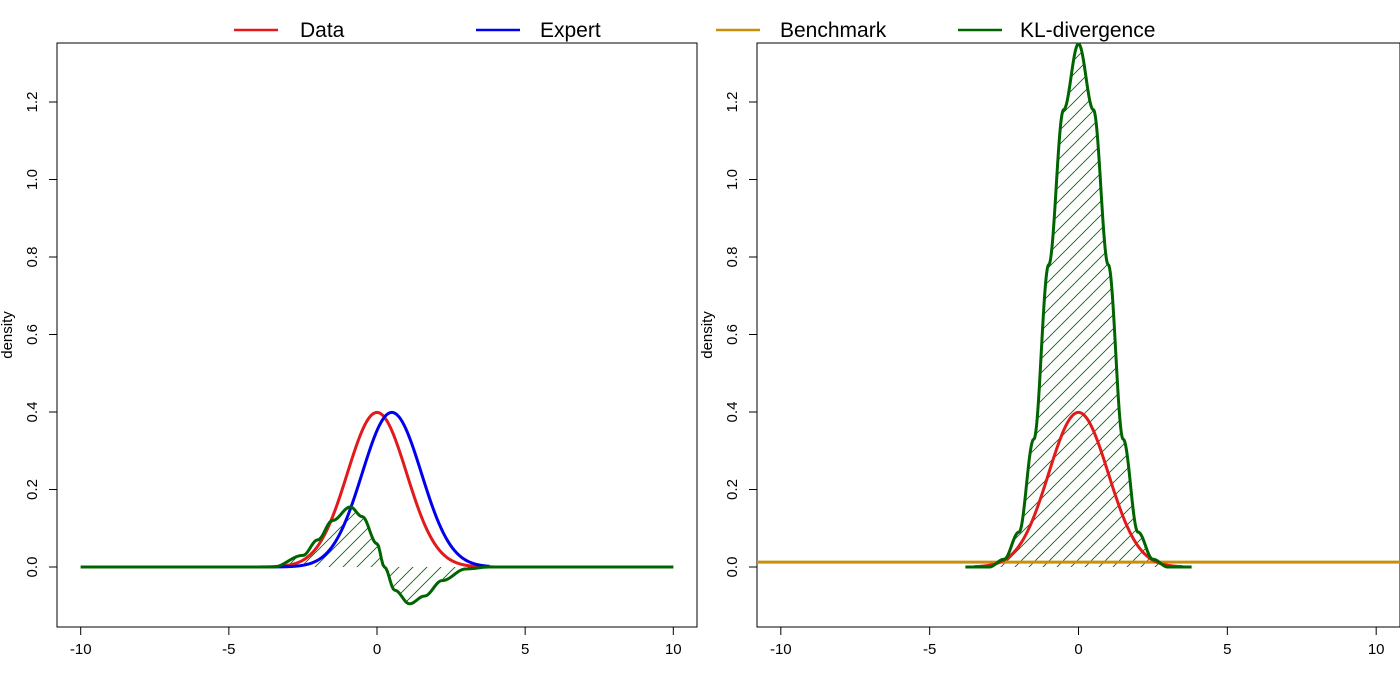 The height and width of the screenshot is (700, 1400). I want to click on legend-label-benchmark: Benchmark, so click(833, 30).